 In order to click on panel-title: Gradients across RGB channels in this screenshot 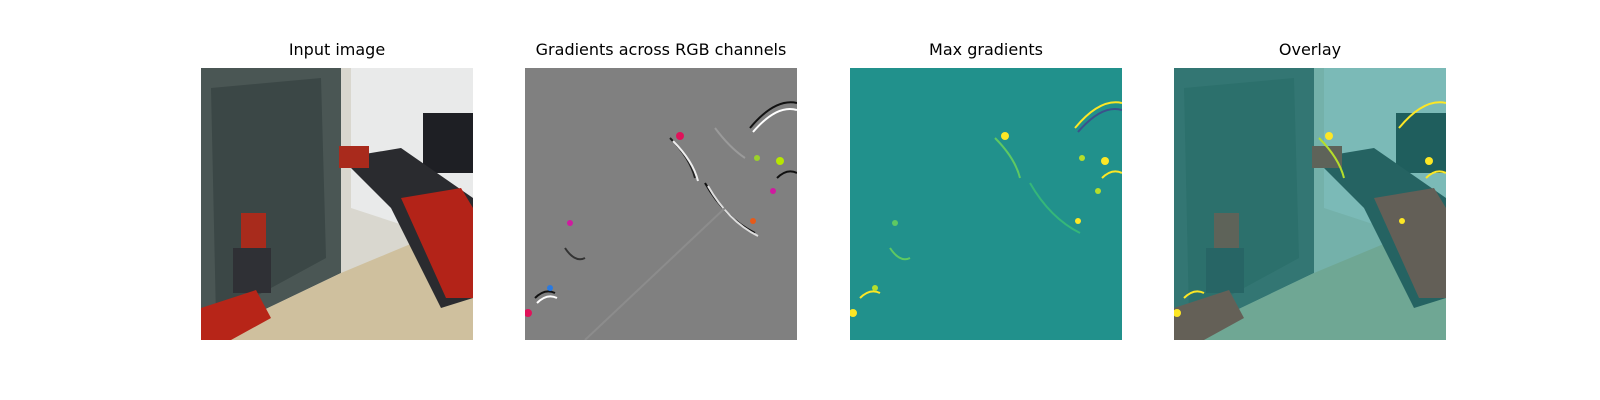, I will do `click(661, 49)`.